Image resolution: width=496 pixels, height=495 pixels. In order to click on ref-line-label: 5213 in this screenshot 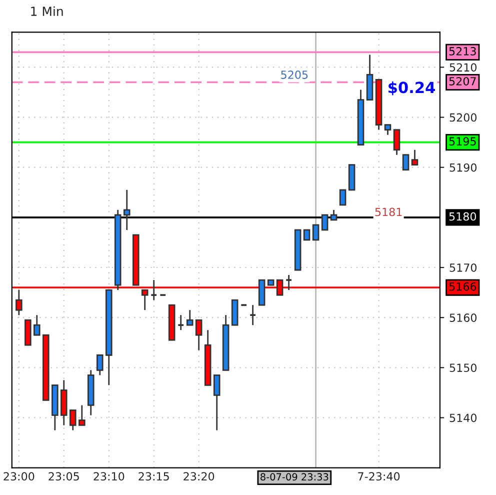, I will do `click(462, 51)`.